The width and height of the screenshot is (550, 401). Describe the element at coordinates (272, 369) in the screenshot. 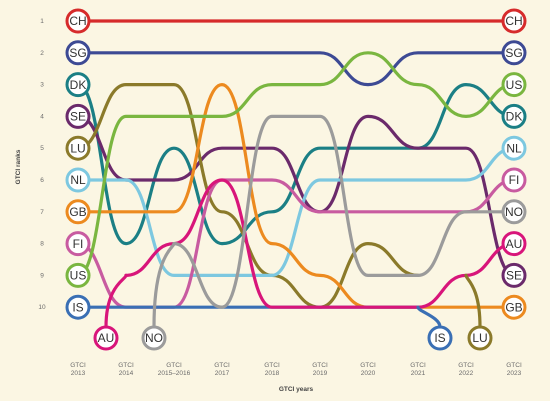

I see `x-tick-label: GTCI 2018` at that location.